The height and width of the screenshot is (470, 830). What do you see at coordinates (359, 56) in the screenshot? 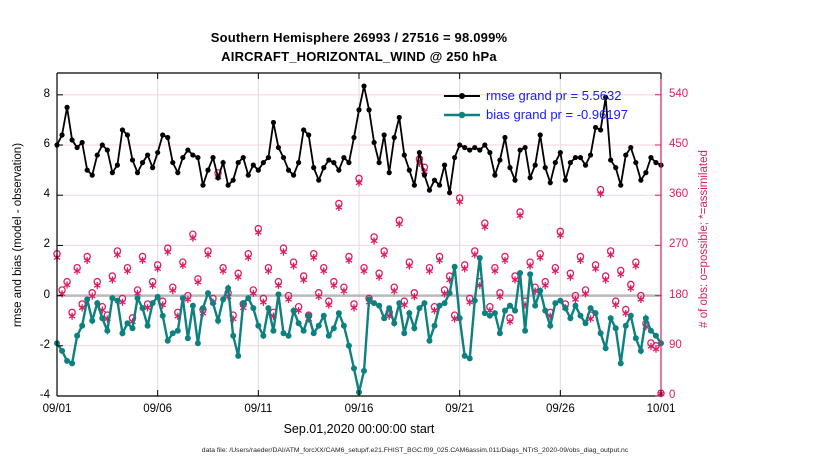
I see `chart-title-line2: AIRCRAFT_HORIZONTAL_WIND @ 250 hPa` at bounding box center [359, 56].